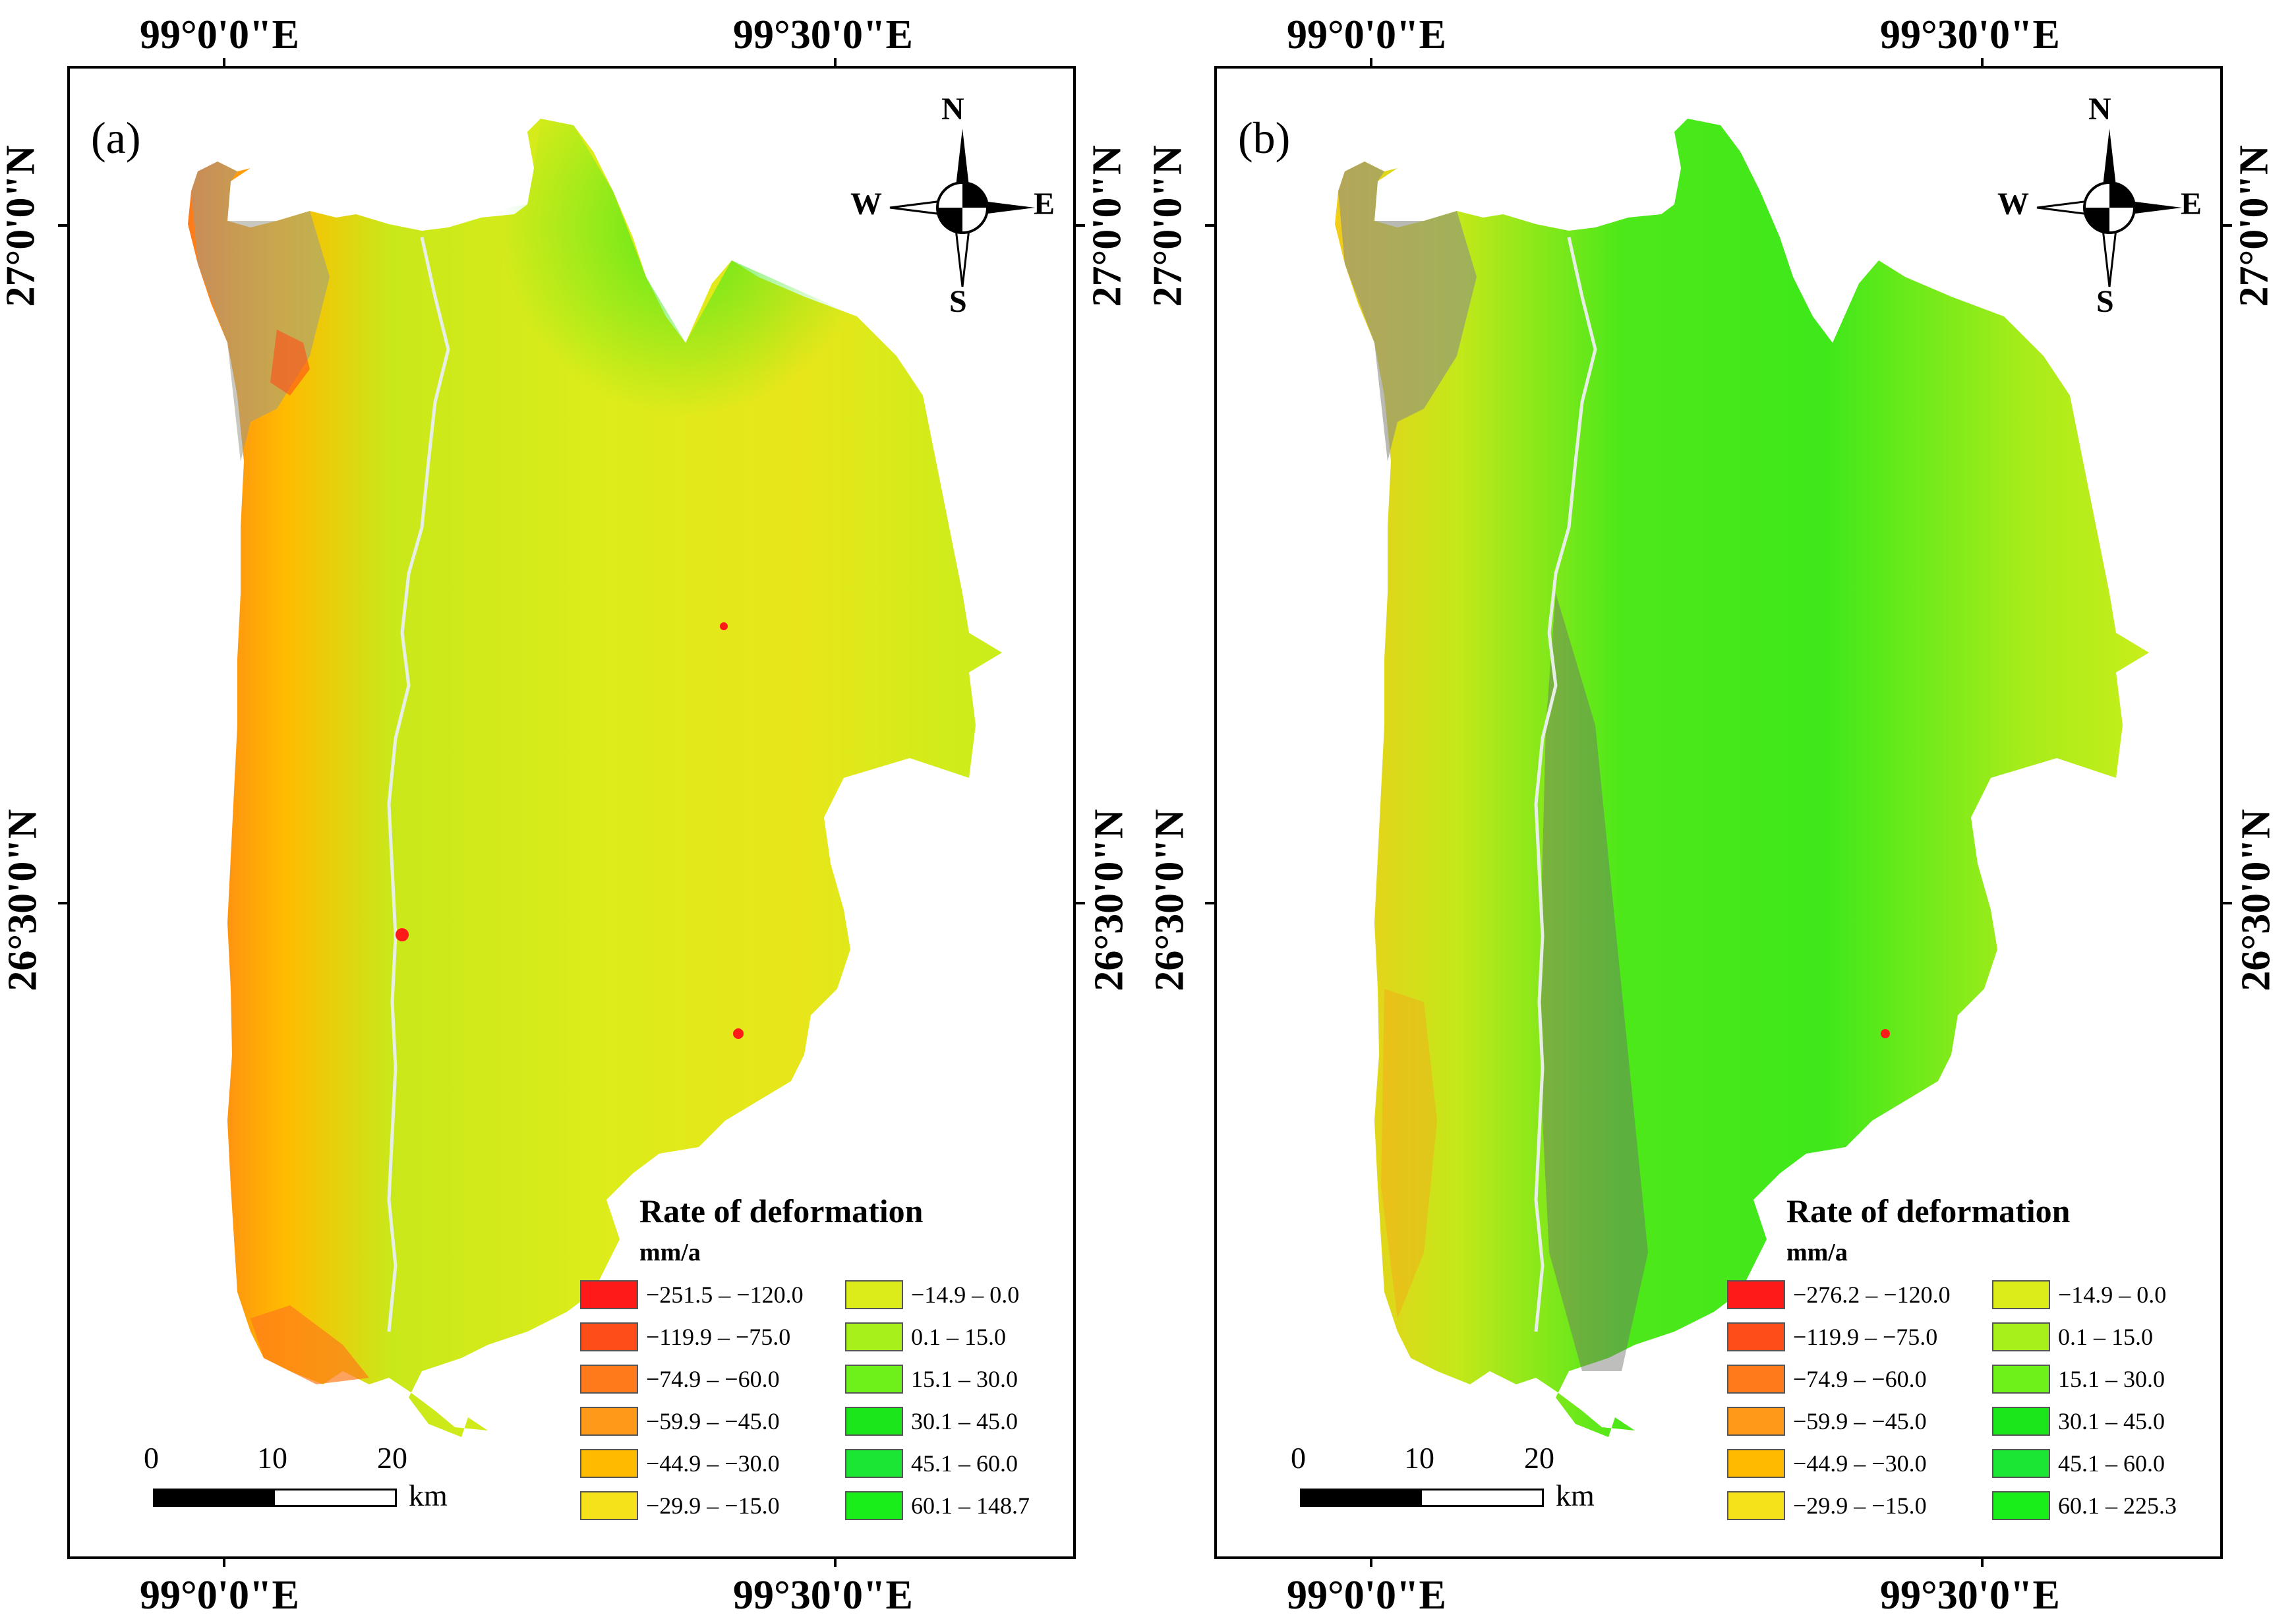  Describe the element at coordinates (2084, 1505) in the screenshot. I see `legend-item: 60.1 – 225.3` at that location.